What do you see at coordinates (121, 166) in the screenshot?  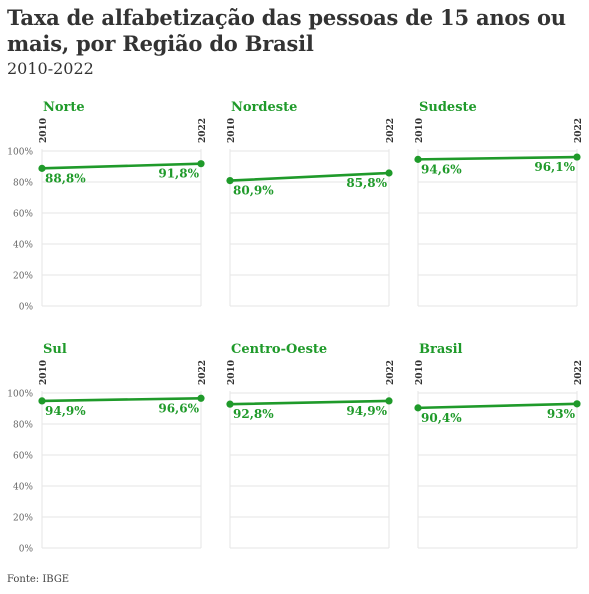 I see `series-line-norte` at bounding box center [121, 166].